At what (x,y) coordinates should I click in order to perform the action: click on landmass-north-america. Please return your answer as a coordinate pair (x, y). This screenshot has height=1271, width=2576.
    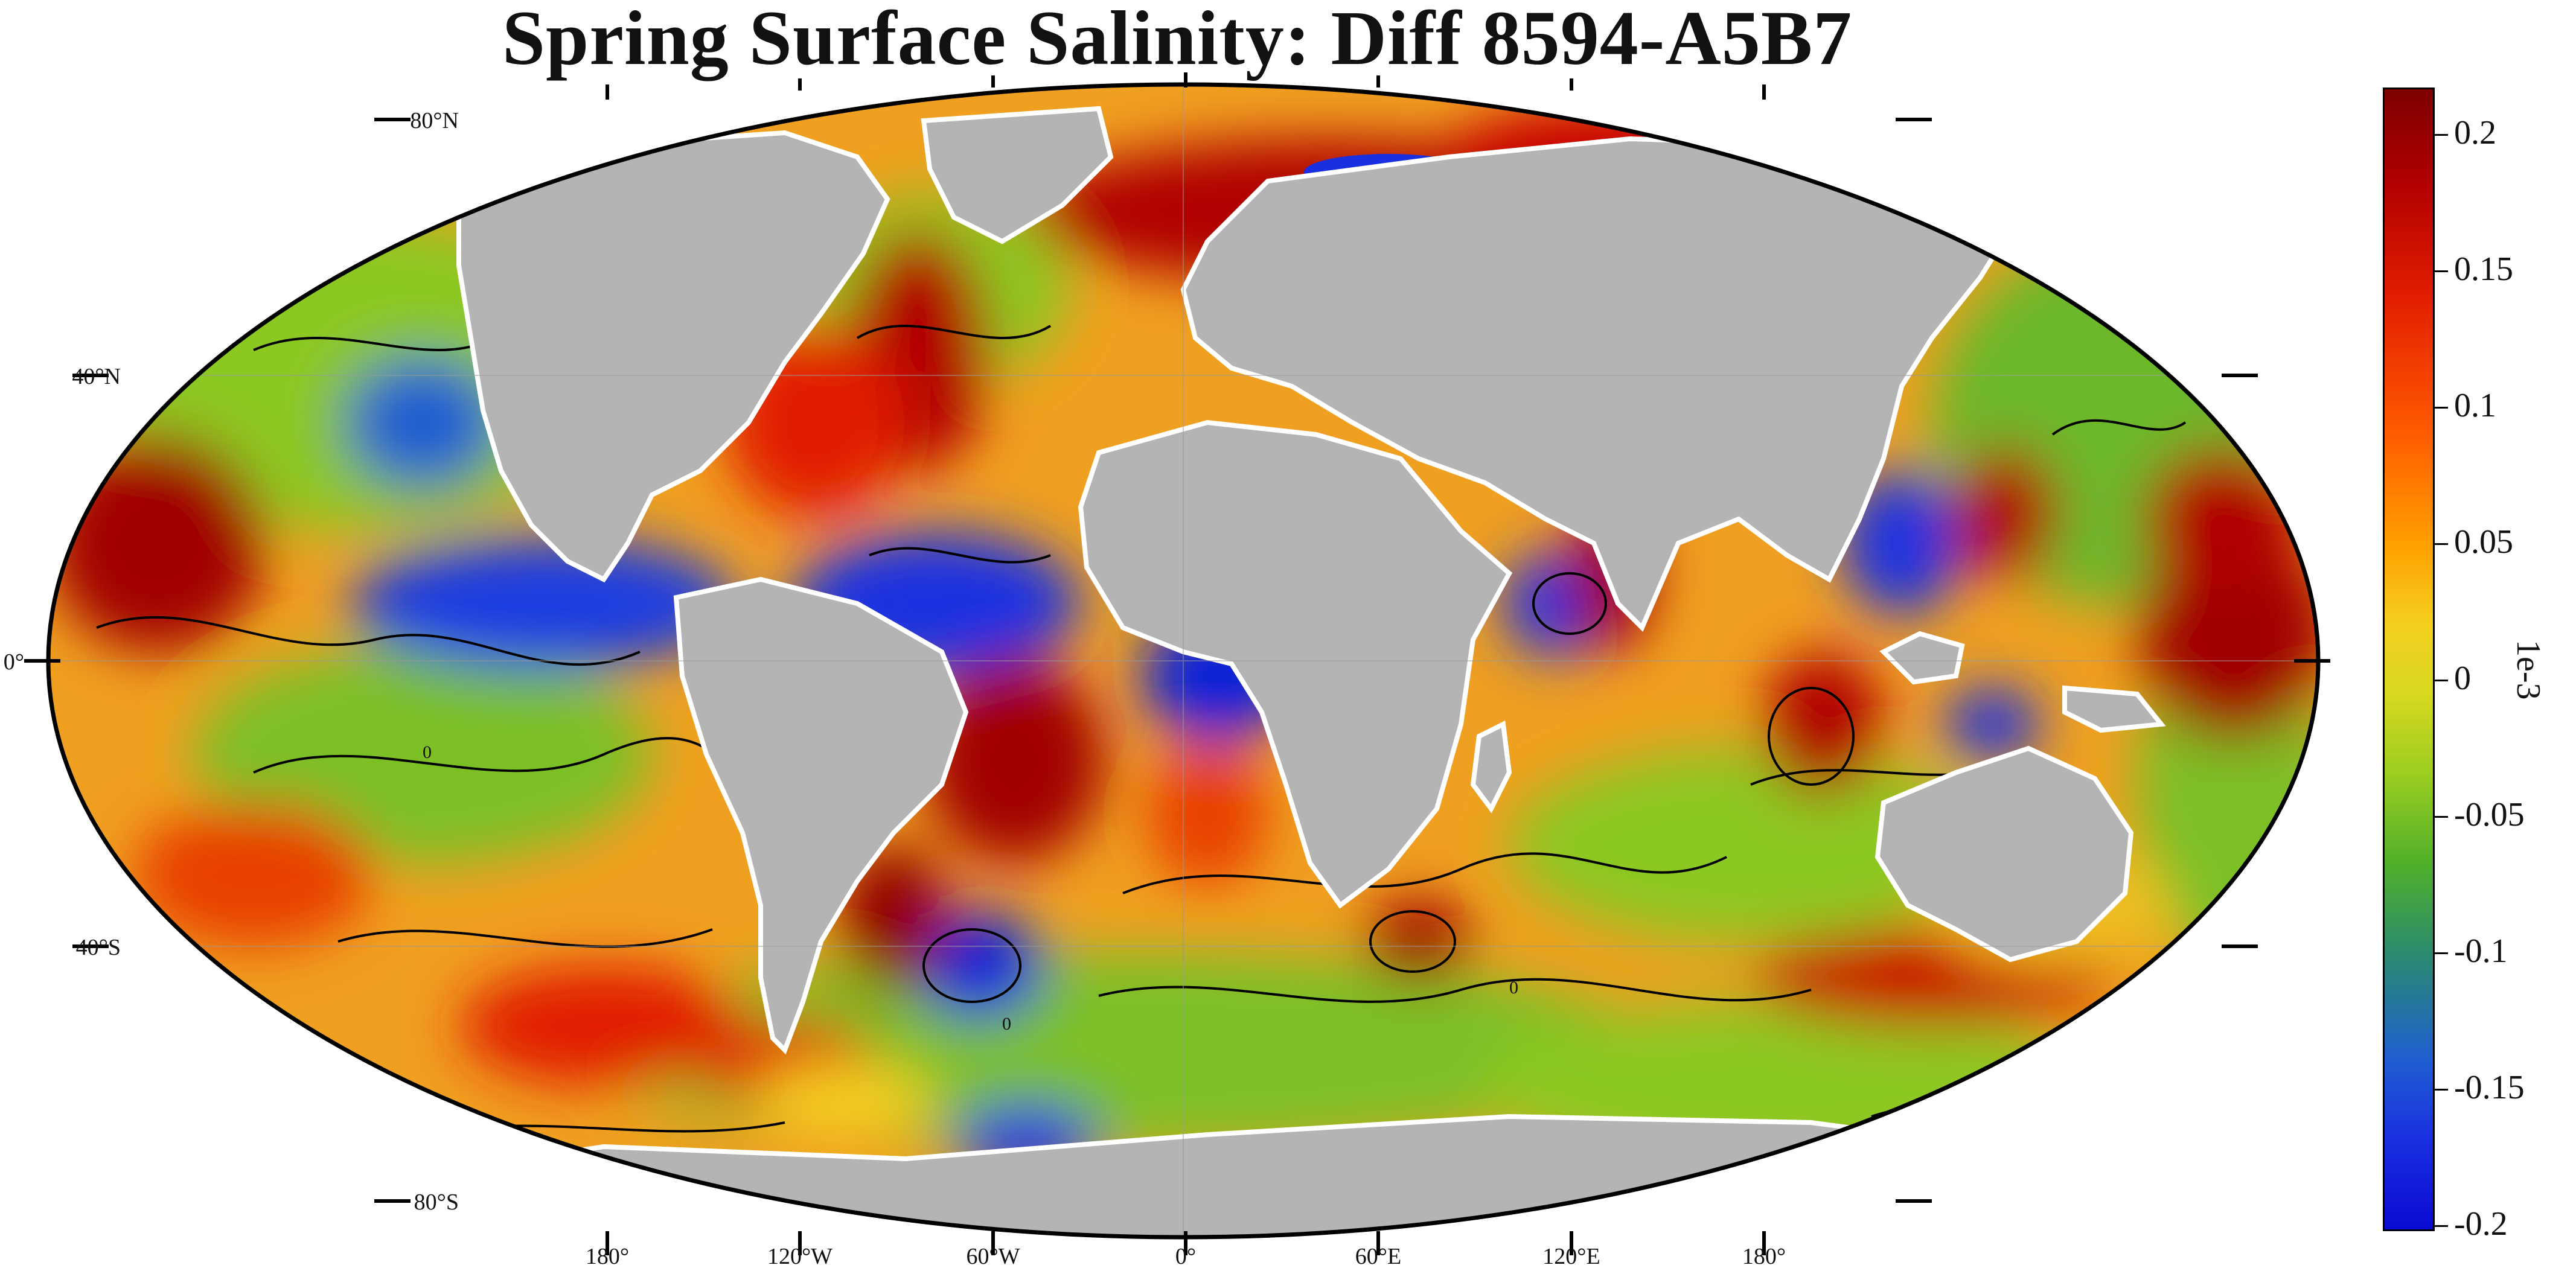
    Looking at the image, I should click on (673, 356).